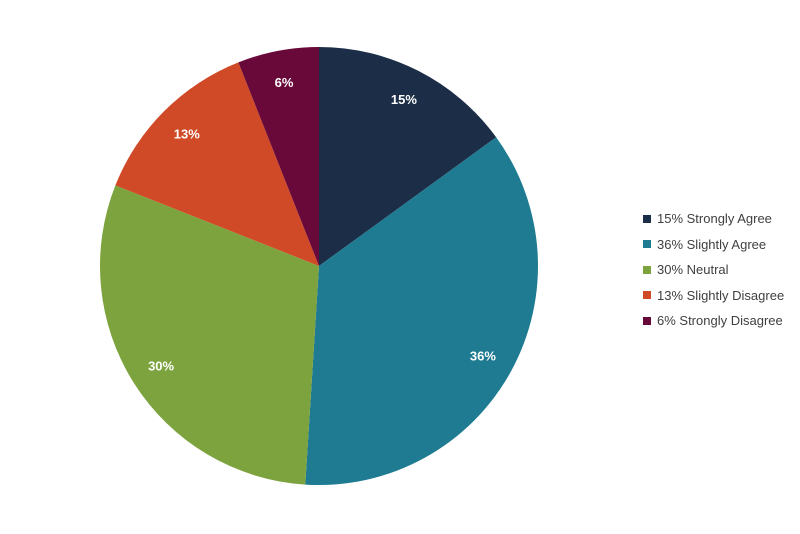 This screenshot has width=800, height=534. Describe the element at coordinates (693, 270) in the screenshot. I see `legend-label: 30% Neutral` at that location.